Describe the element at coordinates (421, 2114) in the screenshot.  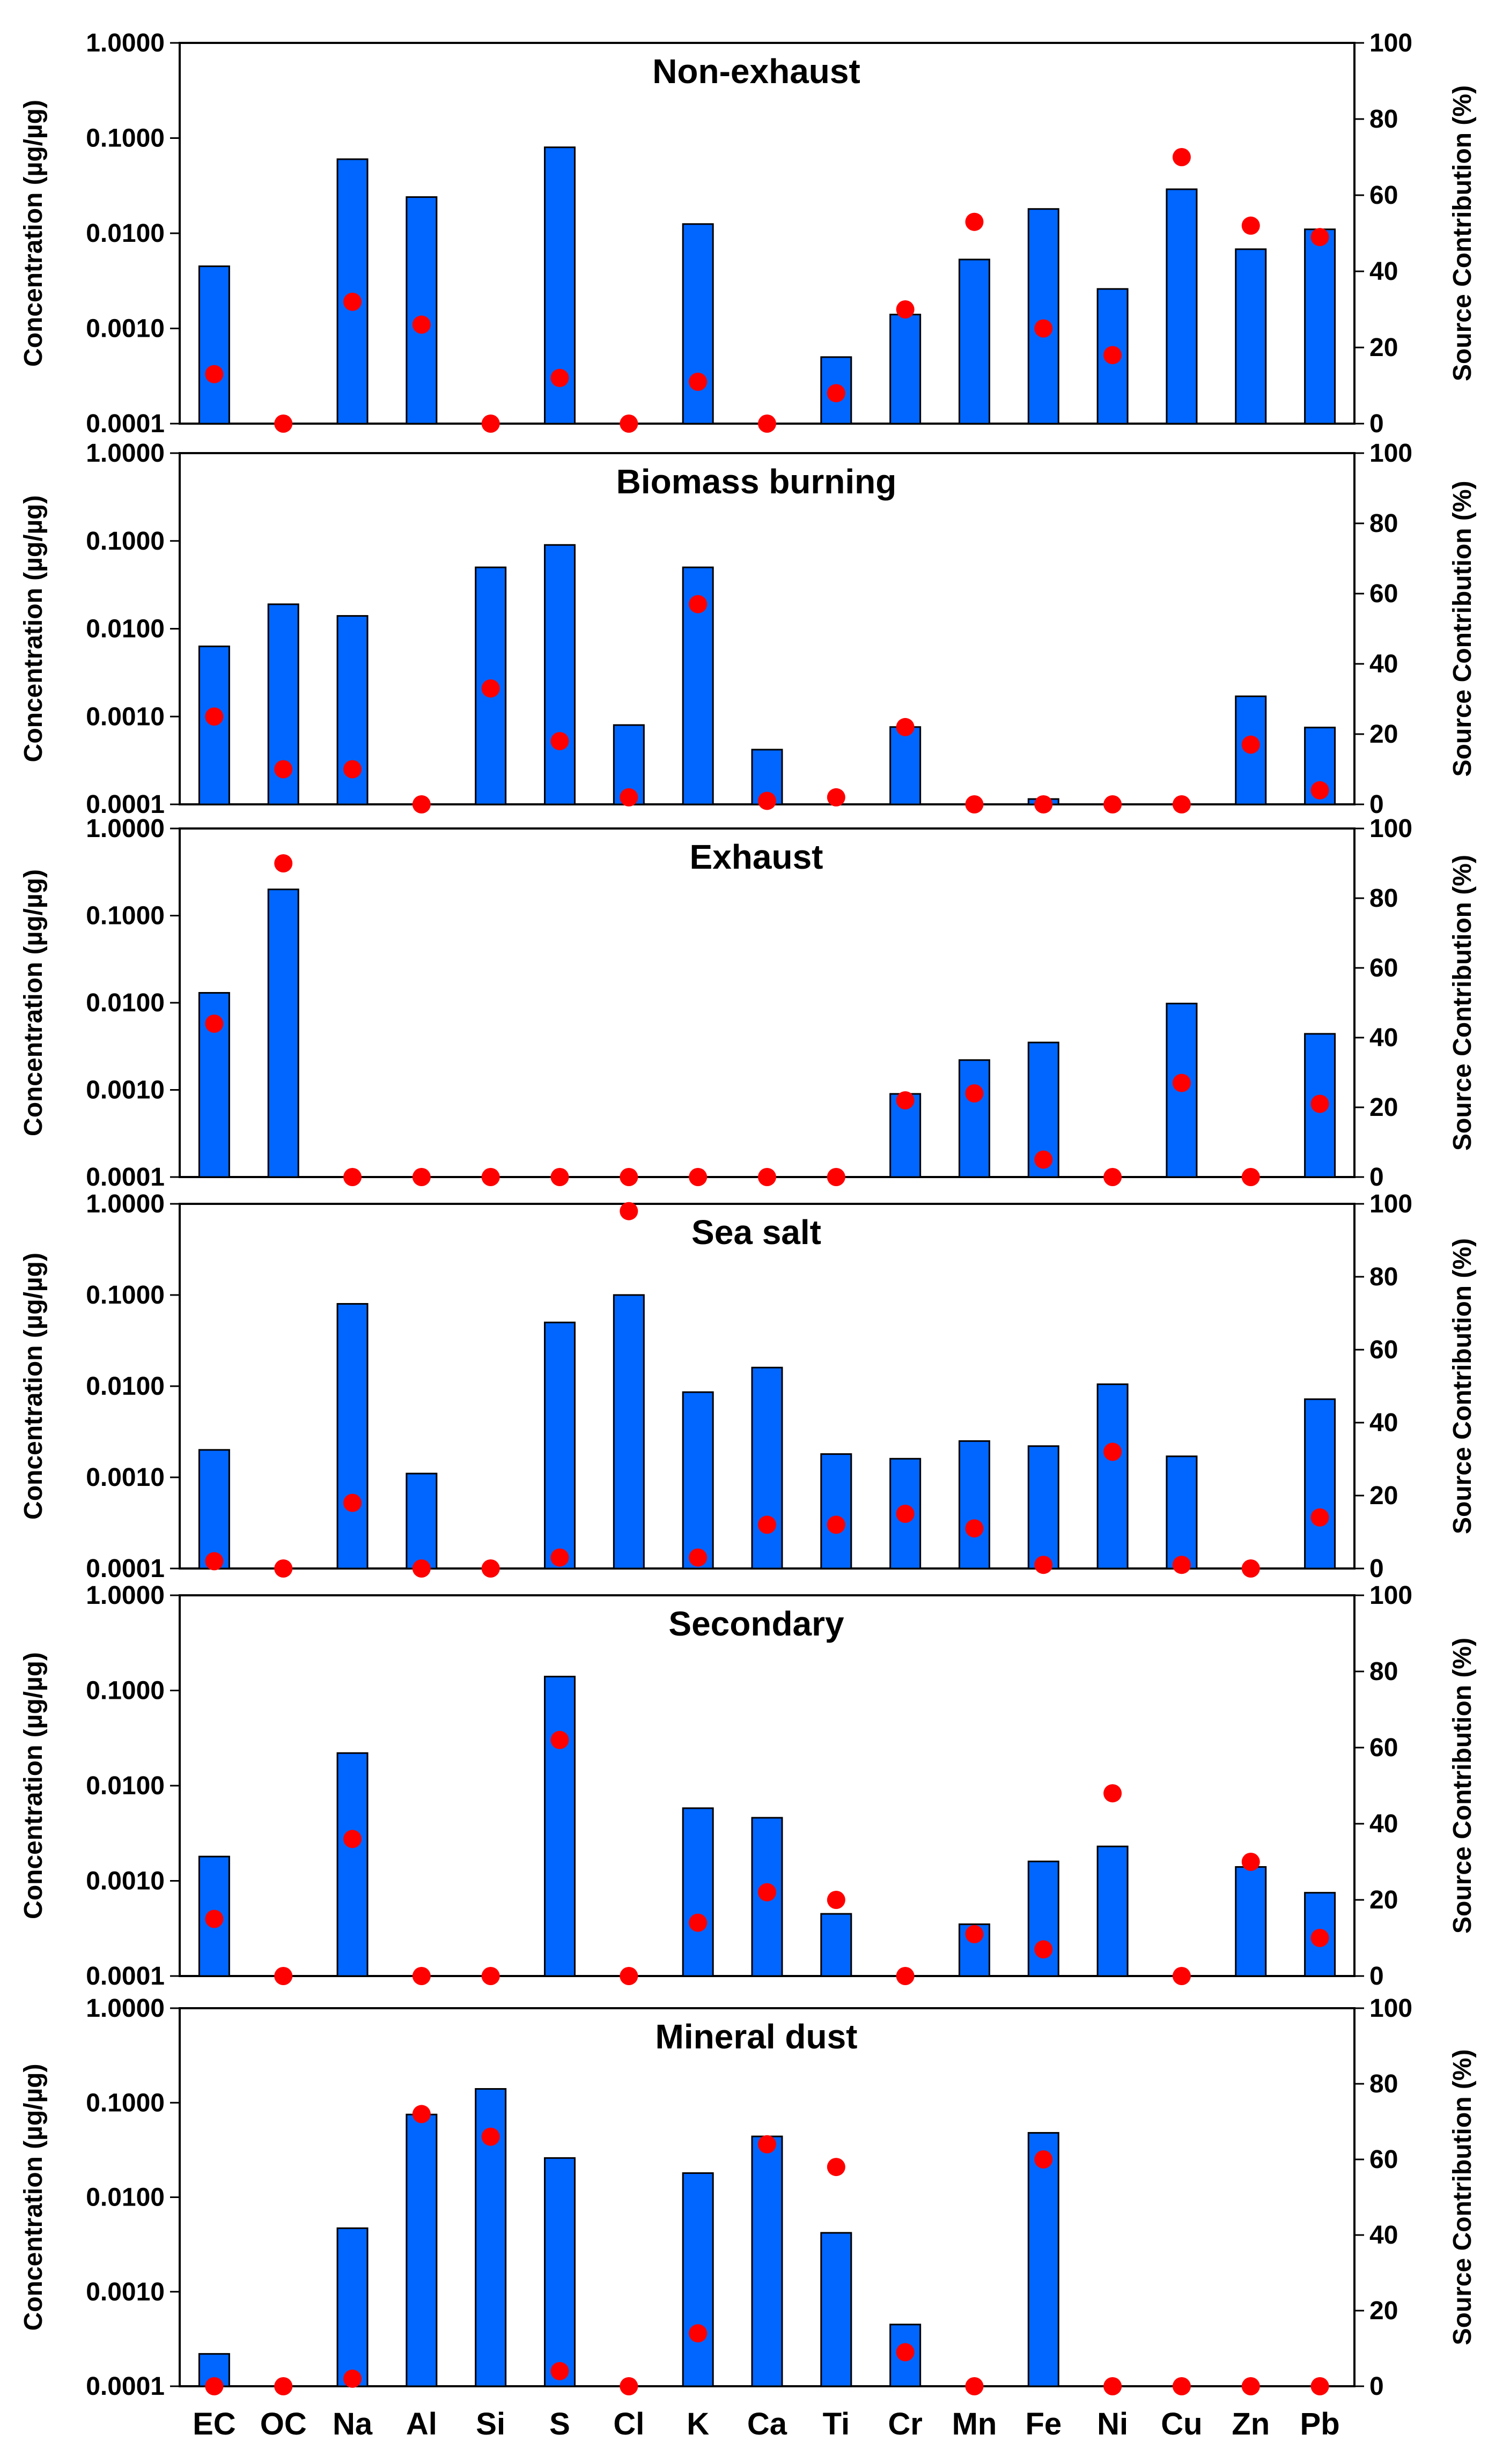
I see `dot-al` at that location.